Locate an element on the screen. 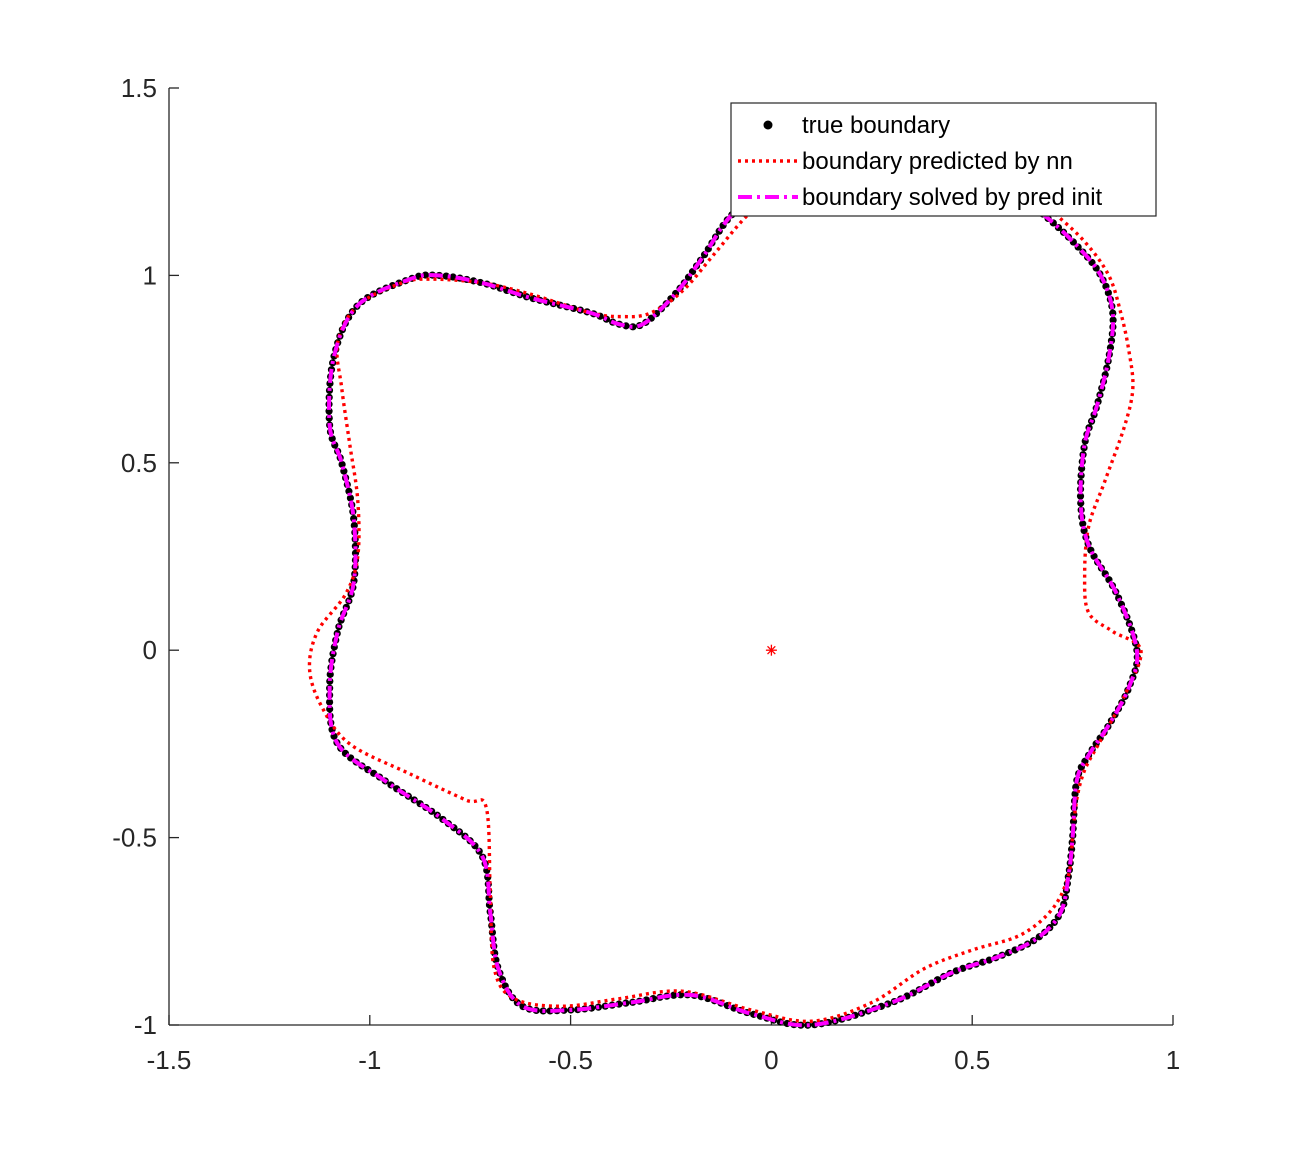 Image resolution: width=1296 pixels, height=1152 pixels. center-asterisk-marker is located at coordinates (771, 650).